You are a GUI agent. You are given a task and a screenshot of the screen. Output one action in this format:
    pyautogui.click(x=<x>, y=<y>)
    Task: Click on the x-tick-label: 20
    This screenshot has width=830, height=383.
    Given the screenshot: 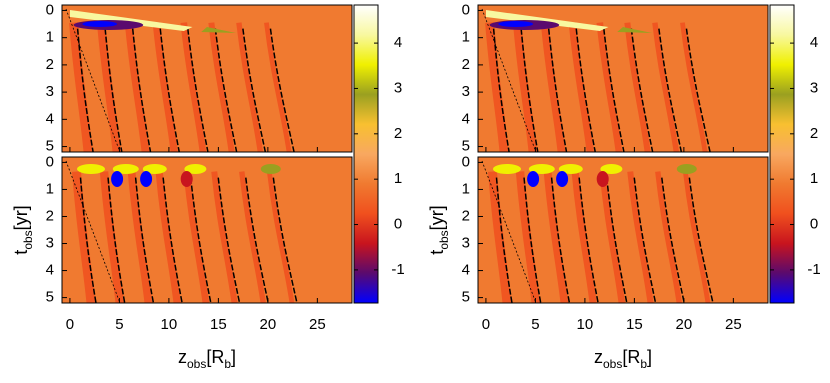 What is the action you would take?
    pyautogui.click(x=268, y=324)
    